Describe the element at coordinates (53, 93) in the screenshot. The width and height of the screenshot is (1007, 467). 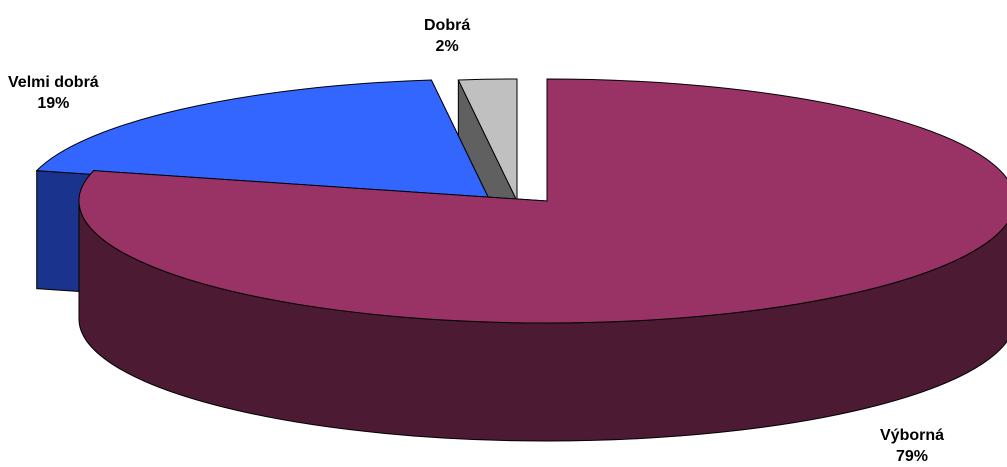
I see `slice-label-velmi-dobra: Velmi dobrá 19%` at that location.